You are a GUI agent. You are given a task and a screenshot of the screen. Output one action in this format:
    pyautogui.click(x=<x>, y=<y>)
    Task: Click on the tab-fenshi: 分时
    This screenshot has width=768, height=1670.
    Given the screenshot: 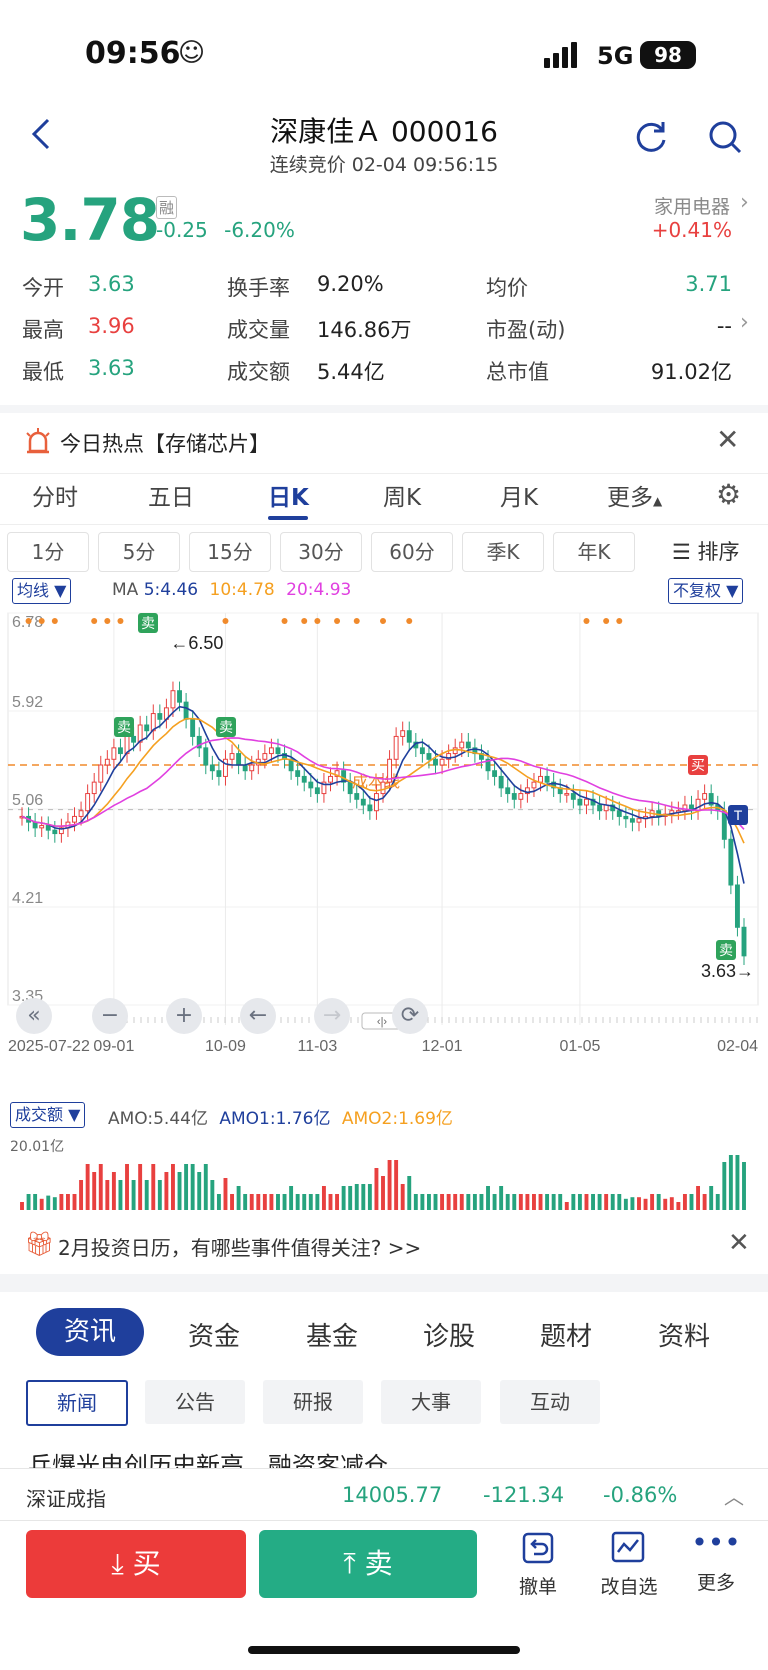 What is the action you would take?
    pyautogui.click(x=55, y=498)
    